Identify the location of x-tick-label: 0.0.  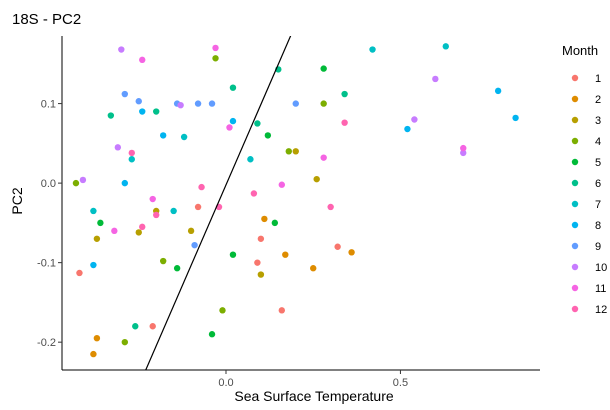
(225, 383).